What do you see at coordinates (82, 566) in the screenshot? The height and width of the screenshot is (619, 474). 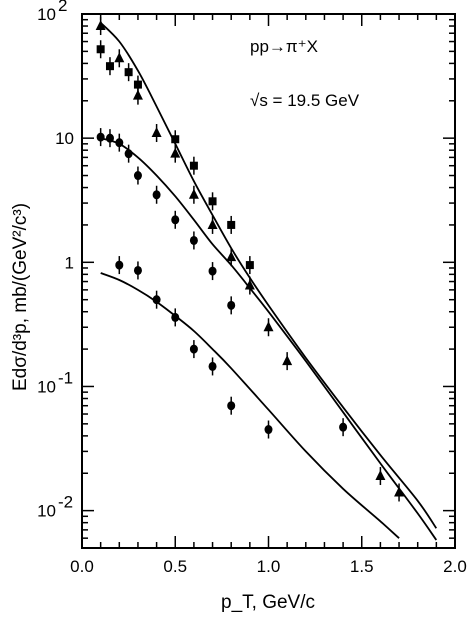 I see `x-tick-label: 0.0` at bounding box center [82, 566].